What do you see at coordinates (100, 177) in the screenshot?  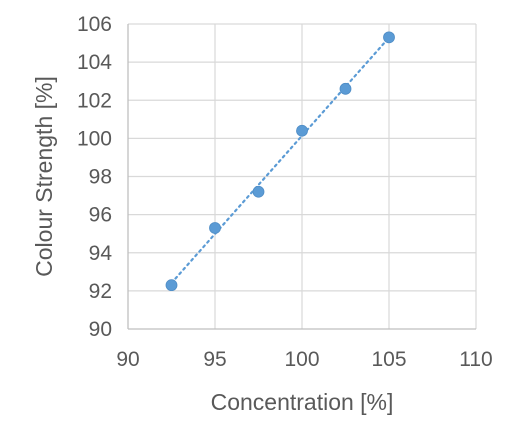 I see `y-tick-label-98: 98` at bounding box center [100, 177].